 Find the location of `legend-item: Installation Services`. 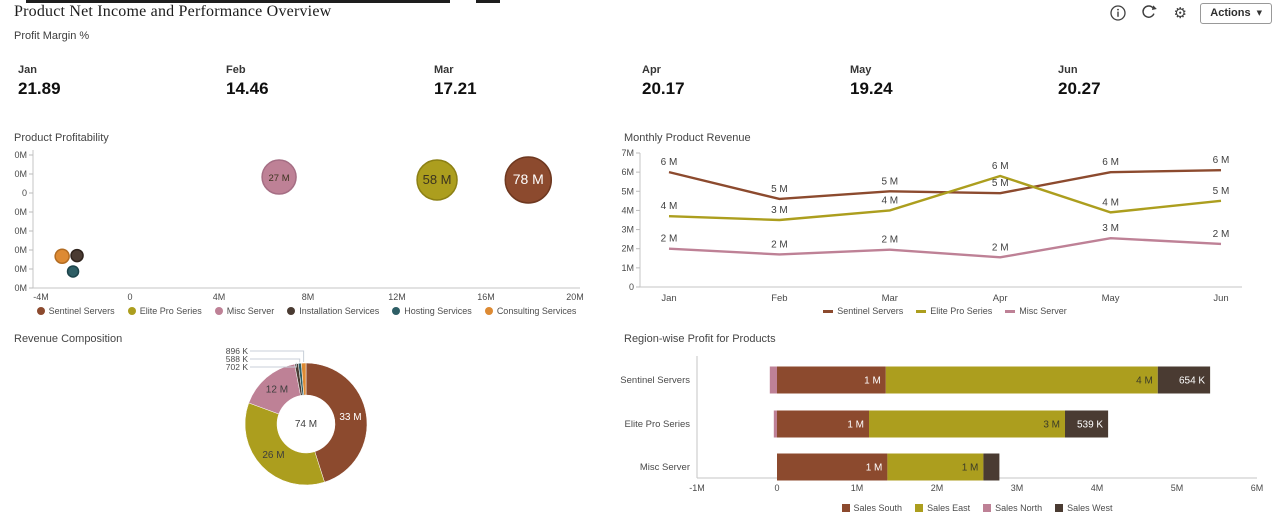

legend-item: Installation Services is located at coordinates (333, 311).